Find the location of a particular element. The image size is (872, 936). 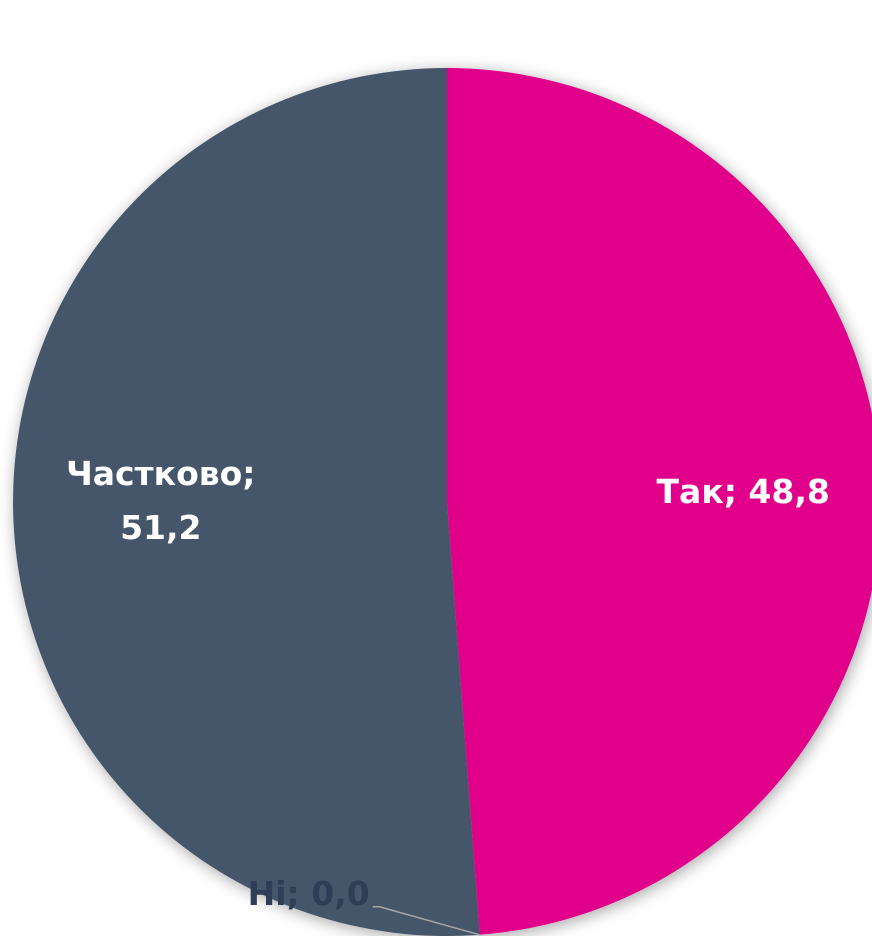

data-label-0: Так; 48,8 is located at coordinates (743, 491).